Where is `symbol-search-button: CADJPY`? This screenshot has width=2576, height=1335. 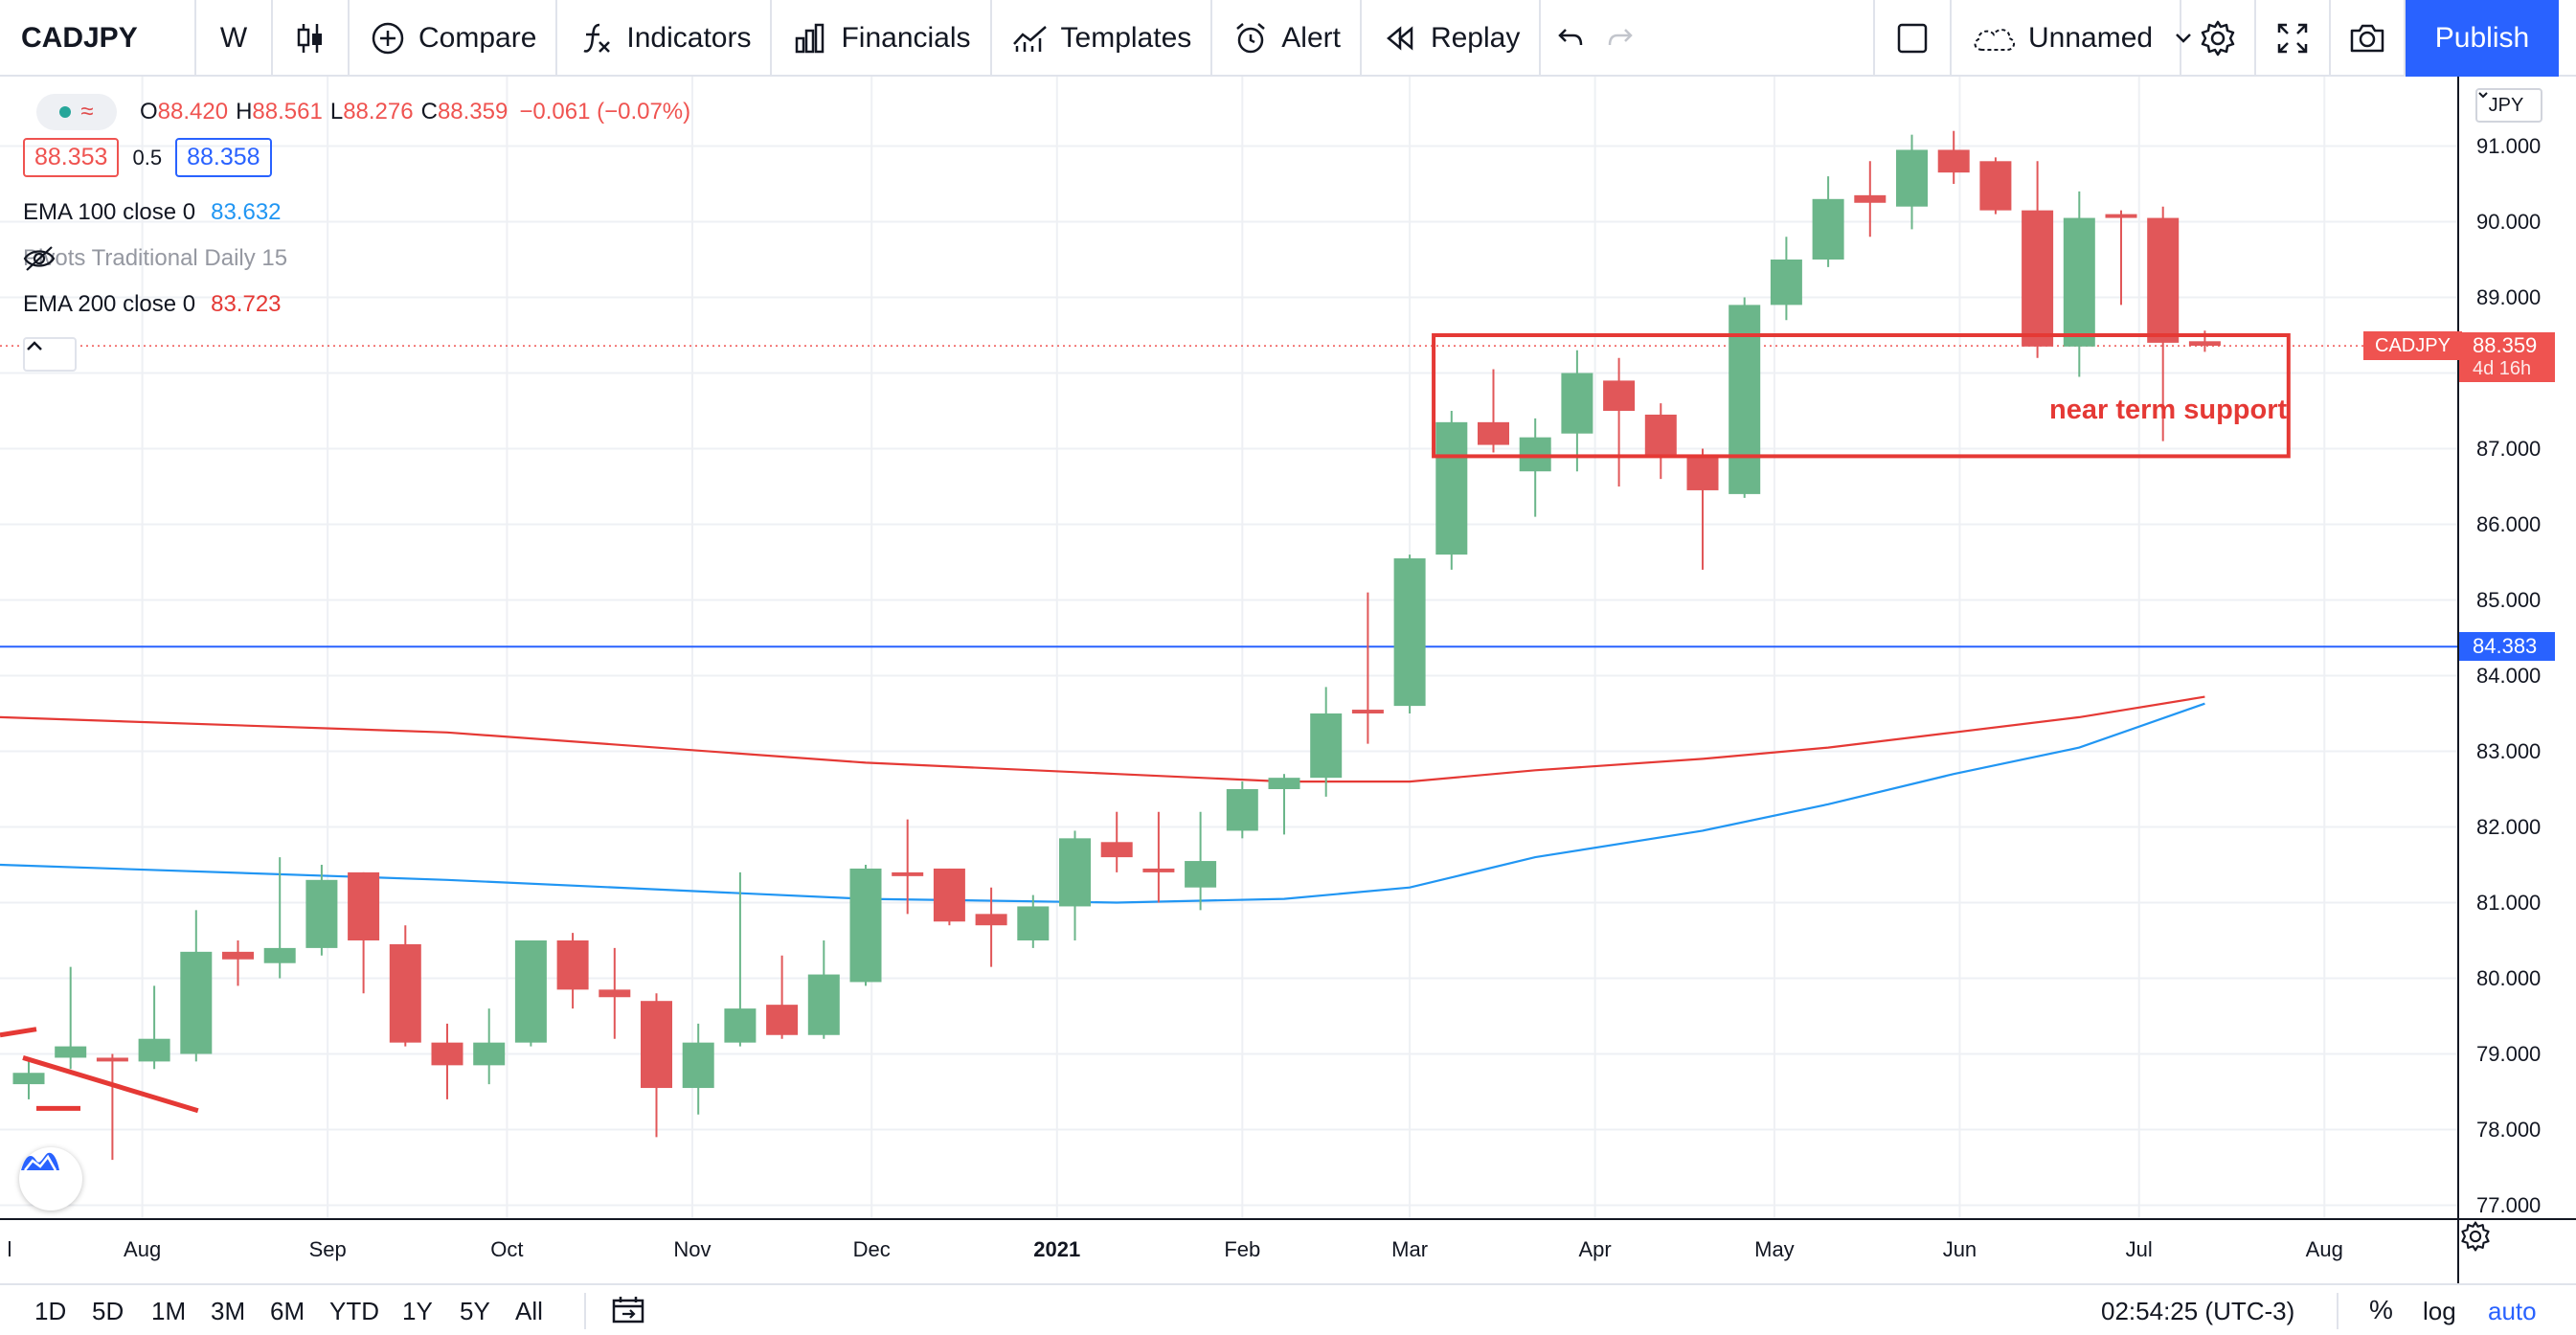
symbol-search-button: CADJPY is located at coordinates (98, 38).